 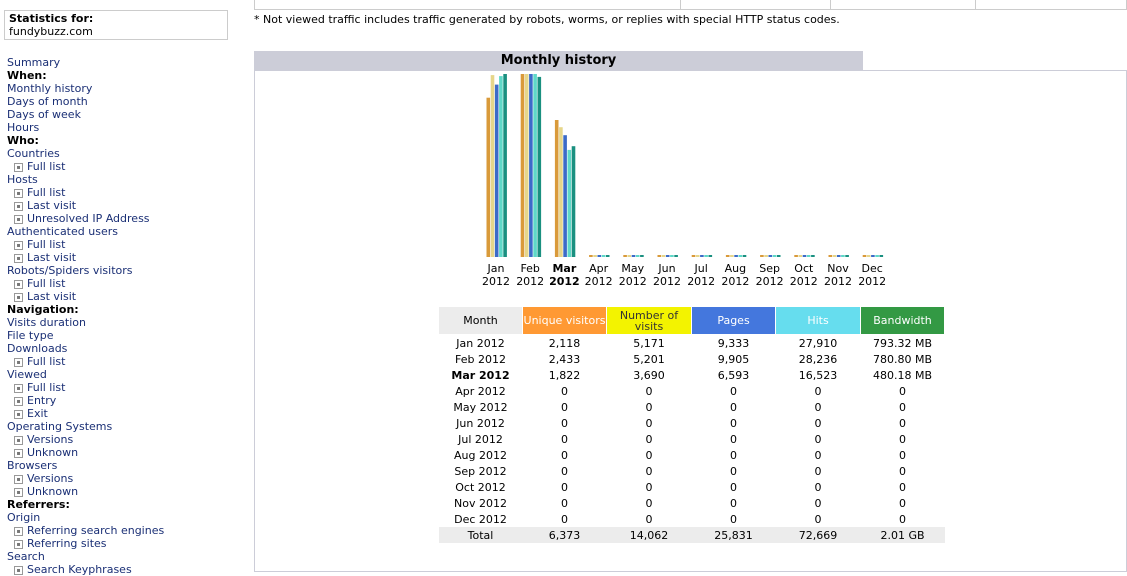 I want to click on menu-sublink-viewed-exit: ▪ Exit, so click(x=85, y=413).